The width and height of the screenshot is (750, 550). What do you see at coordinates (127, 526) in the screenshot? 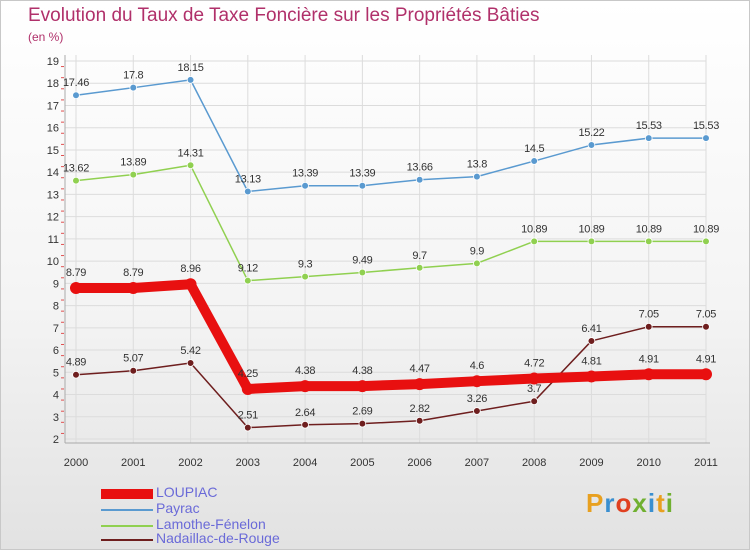
I see `legend-swatch-lamothe-fenelon` at bounding box center [127, 526].